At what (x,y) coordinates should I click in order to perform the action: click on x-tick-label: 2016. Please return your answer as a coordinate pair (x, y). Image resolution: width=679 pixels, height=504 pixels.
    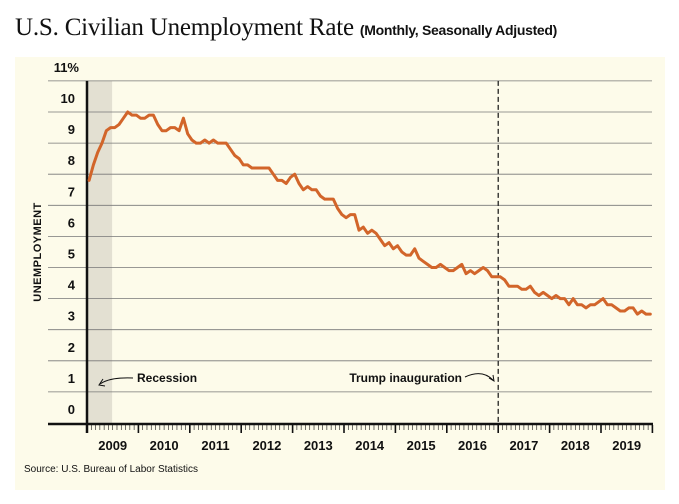
    Looking at the image, I should click on (472, 445).